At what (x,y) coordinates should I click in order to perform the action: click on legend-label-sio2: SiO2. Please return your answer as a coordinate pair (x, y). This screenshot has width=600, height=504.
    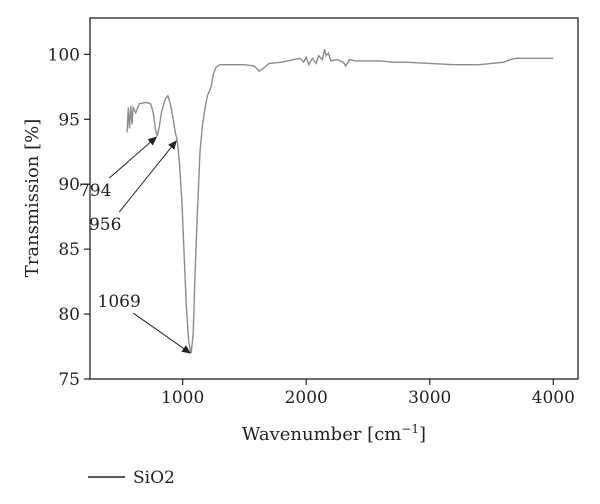
    Looking at the image, I should click on (154, 478).